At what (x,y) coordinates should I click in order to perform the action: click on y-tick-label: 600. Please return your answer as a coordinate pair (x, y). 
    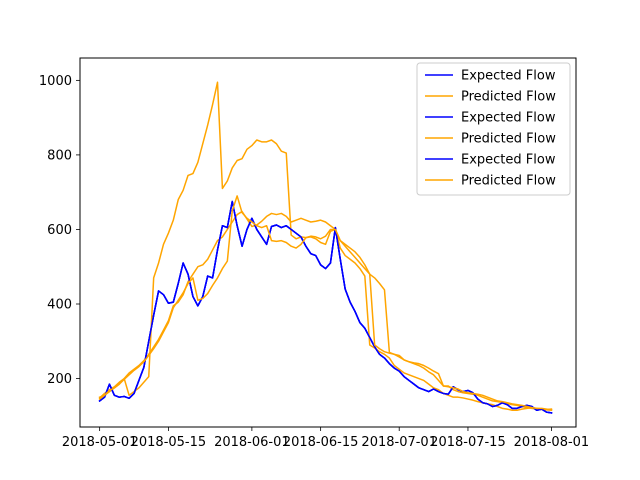
    Looking at the image, I should click on (59, 230).